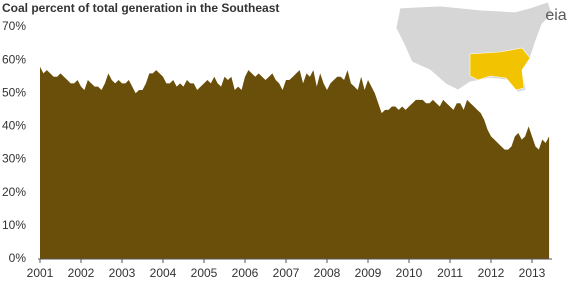  What do you see at coordinates (409, 273) in the screenshot?
I see `x-tick-label: 2010` at bounding box center [409, 273].